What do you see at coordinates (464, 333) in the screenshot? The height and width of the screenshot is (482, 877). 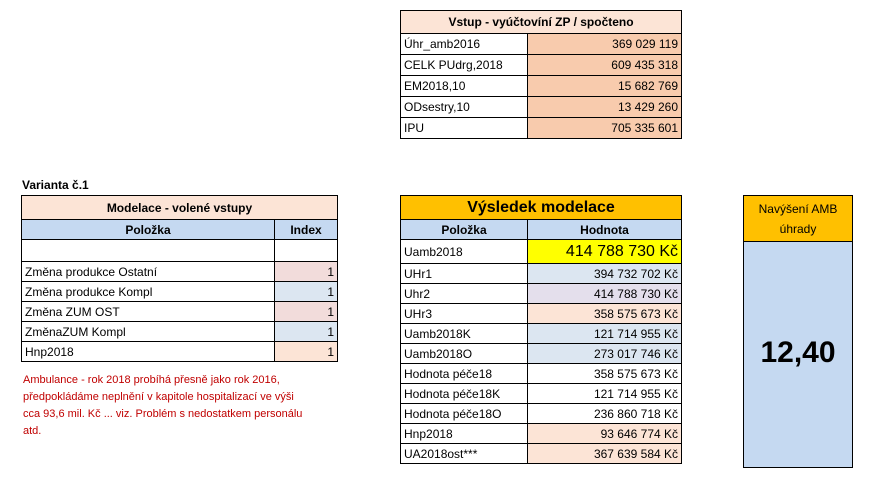 I see `vysledek-label-cell: Uamb2018K` at bounding box center [464, 333].